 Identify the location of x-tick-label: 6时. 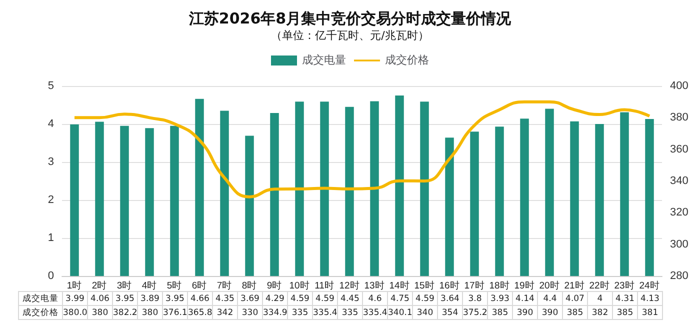
(200, 286).